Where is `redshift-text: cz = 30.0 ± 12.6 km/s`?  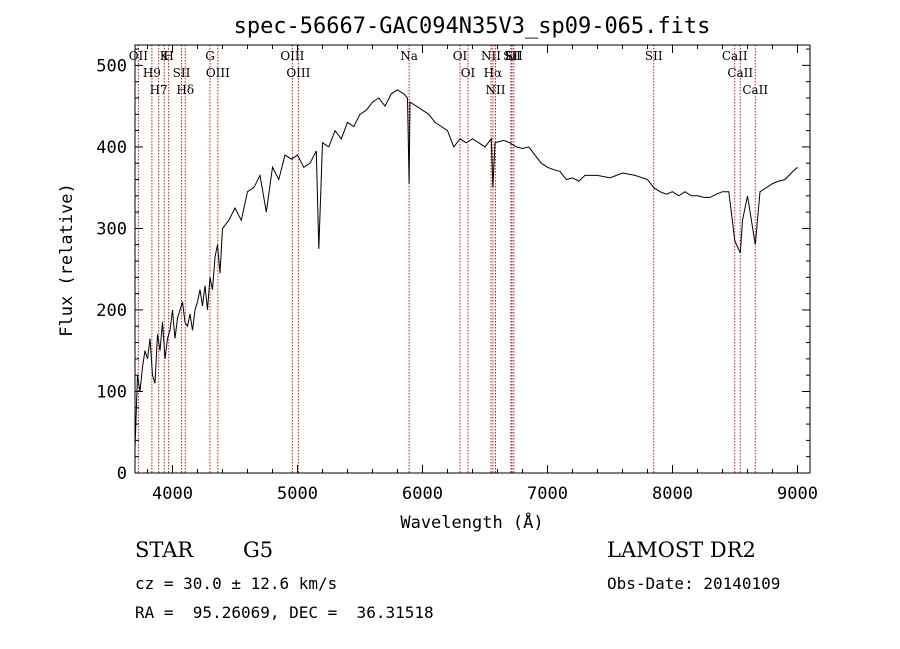 redshift-text: cz = 30.0 ± 12.6 km/s is located at coordinates (236, 583).